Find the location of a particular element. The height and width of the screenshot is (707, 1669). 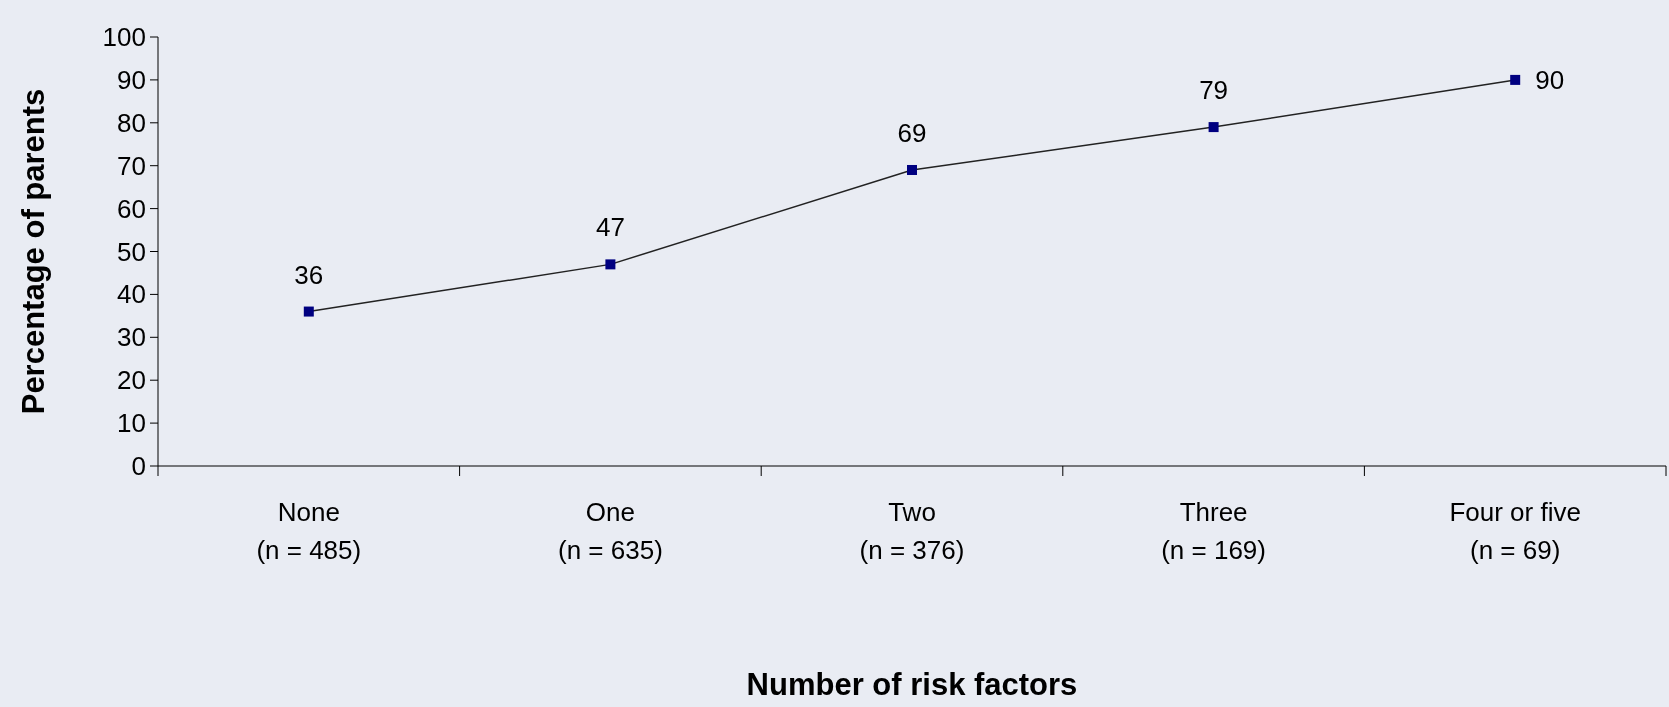

data-label: 36 is located at coordinates (309, 274).